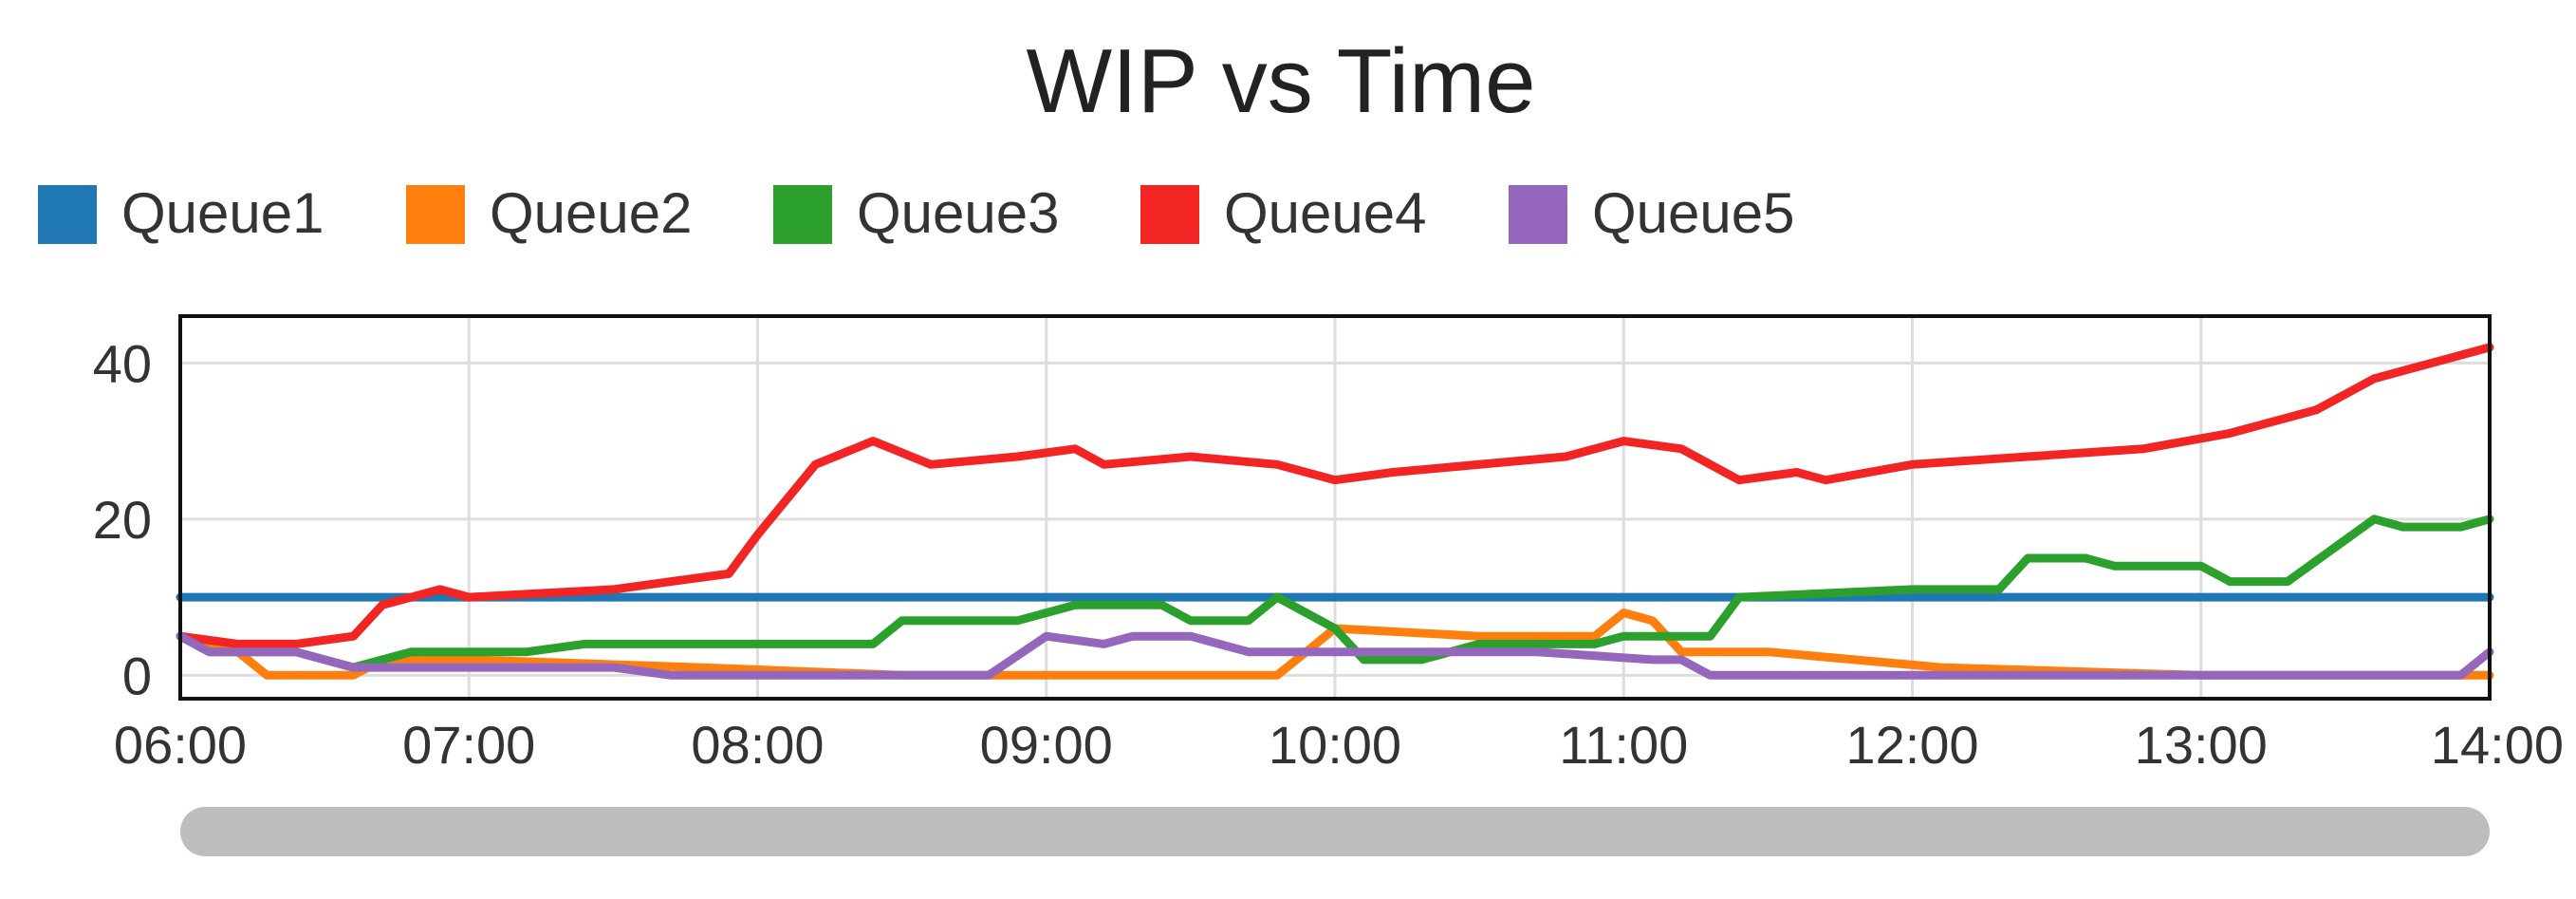 The width and height of the screenshot is (2576, 899). Describe the element at coordinates (1281, 81) in the screenshot. I see `chart-title: WIP vs Time` at that location.